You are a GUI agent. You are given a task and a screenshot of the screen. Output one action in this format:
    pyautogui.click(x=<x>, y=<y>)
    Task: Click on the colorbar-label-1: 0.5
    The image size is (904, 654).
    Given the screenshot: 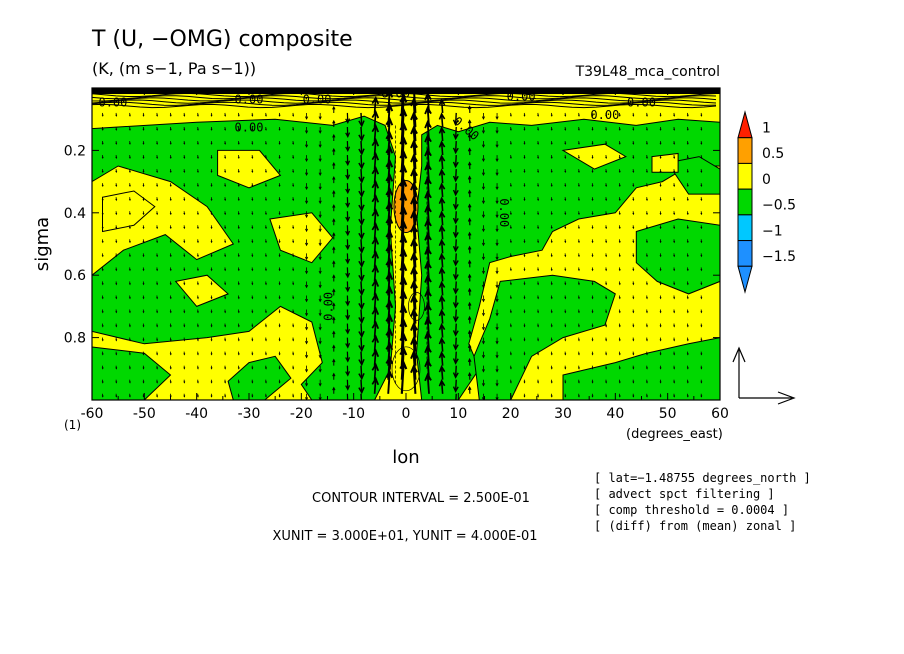 What is the action you would take?
    pyautogui.click(x=773, y=154)
    